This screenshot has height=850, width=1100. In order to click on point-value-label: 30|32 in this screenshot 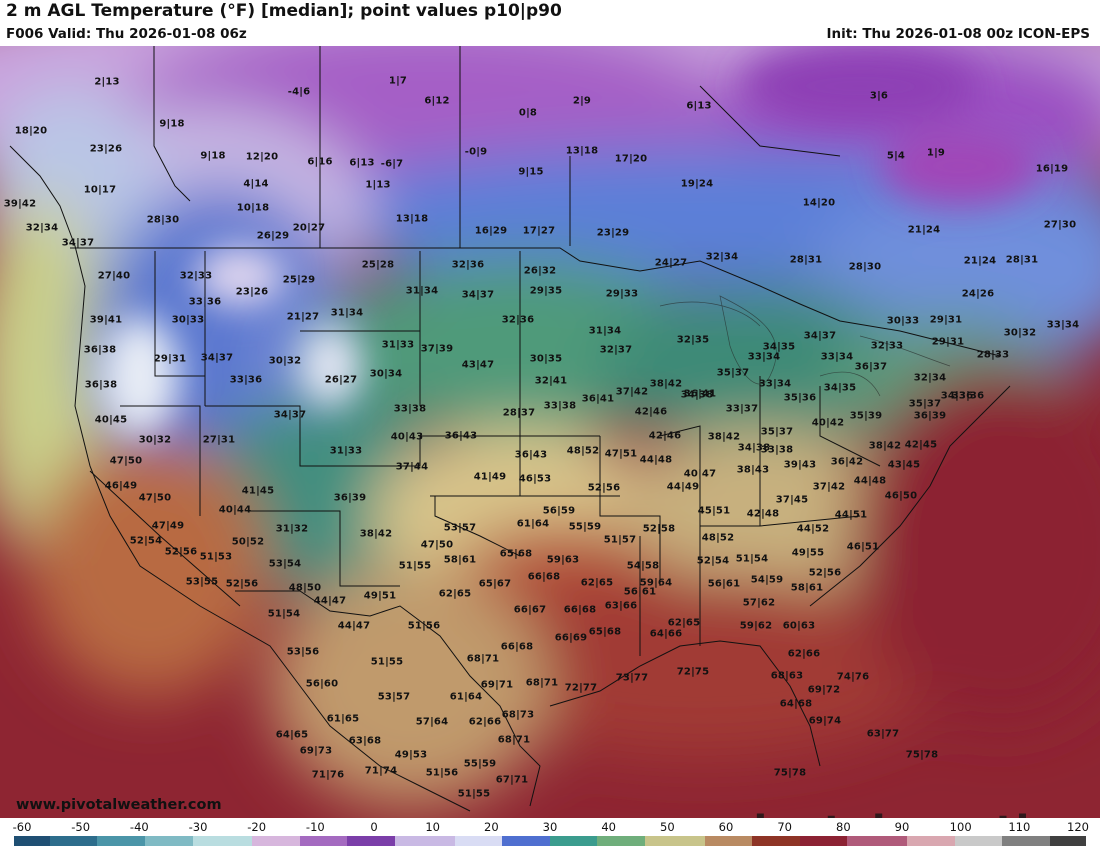, I will do `click(1020, 333)`.